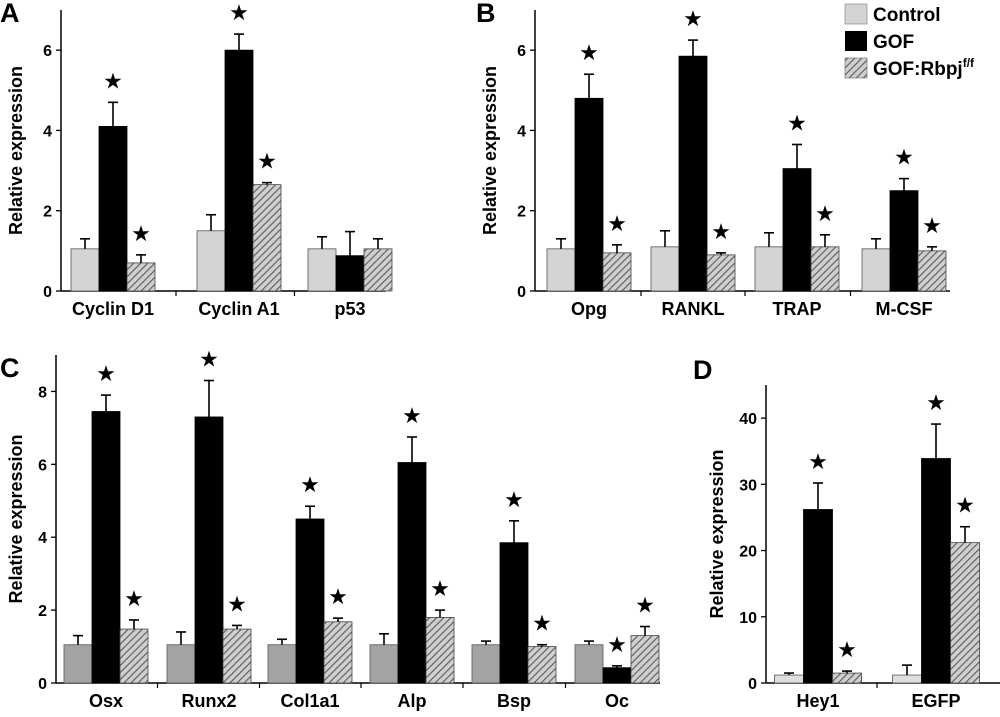 The width and height of the screenshot is (1000, 717). Describe the element at coordinates (141, 277) in the screenshot. I see `bar-rbpj-a` at that location.